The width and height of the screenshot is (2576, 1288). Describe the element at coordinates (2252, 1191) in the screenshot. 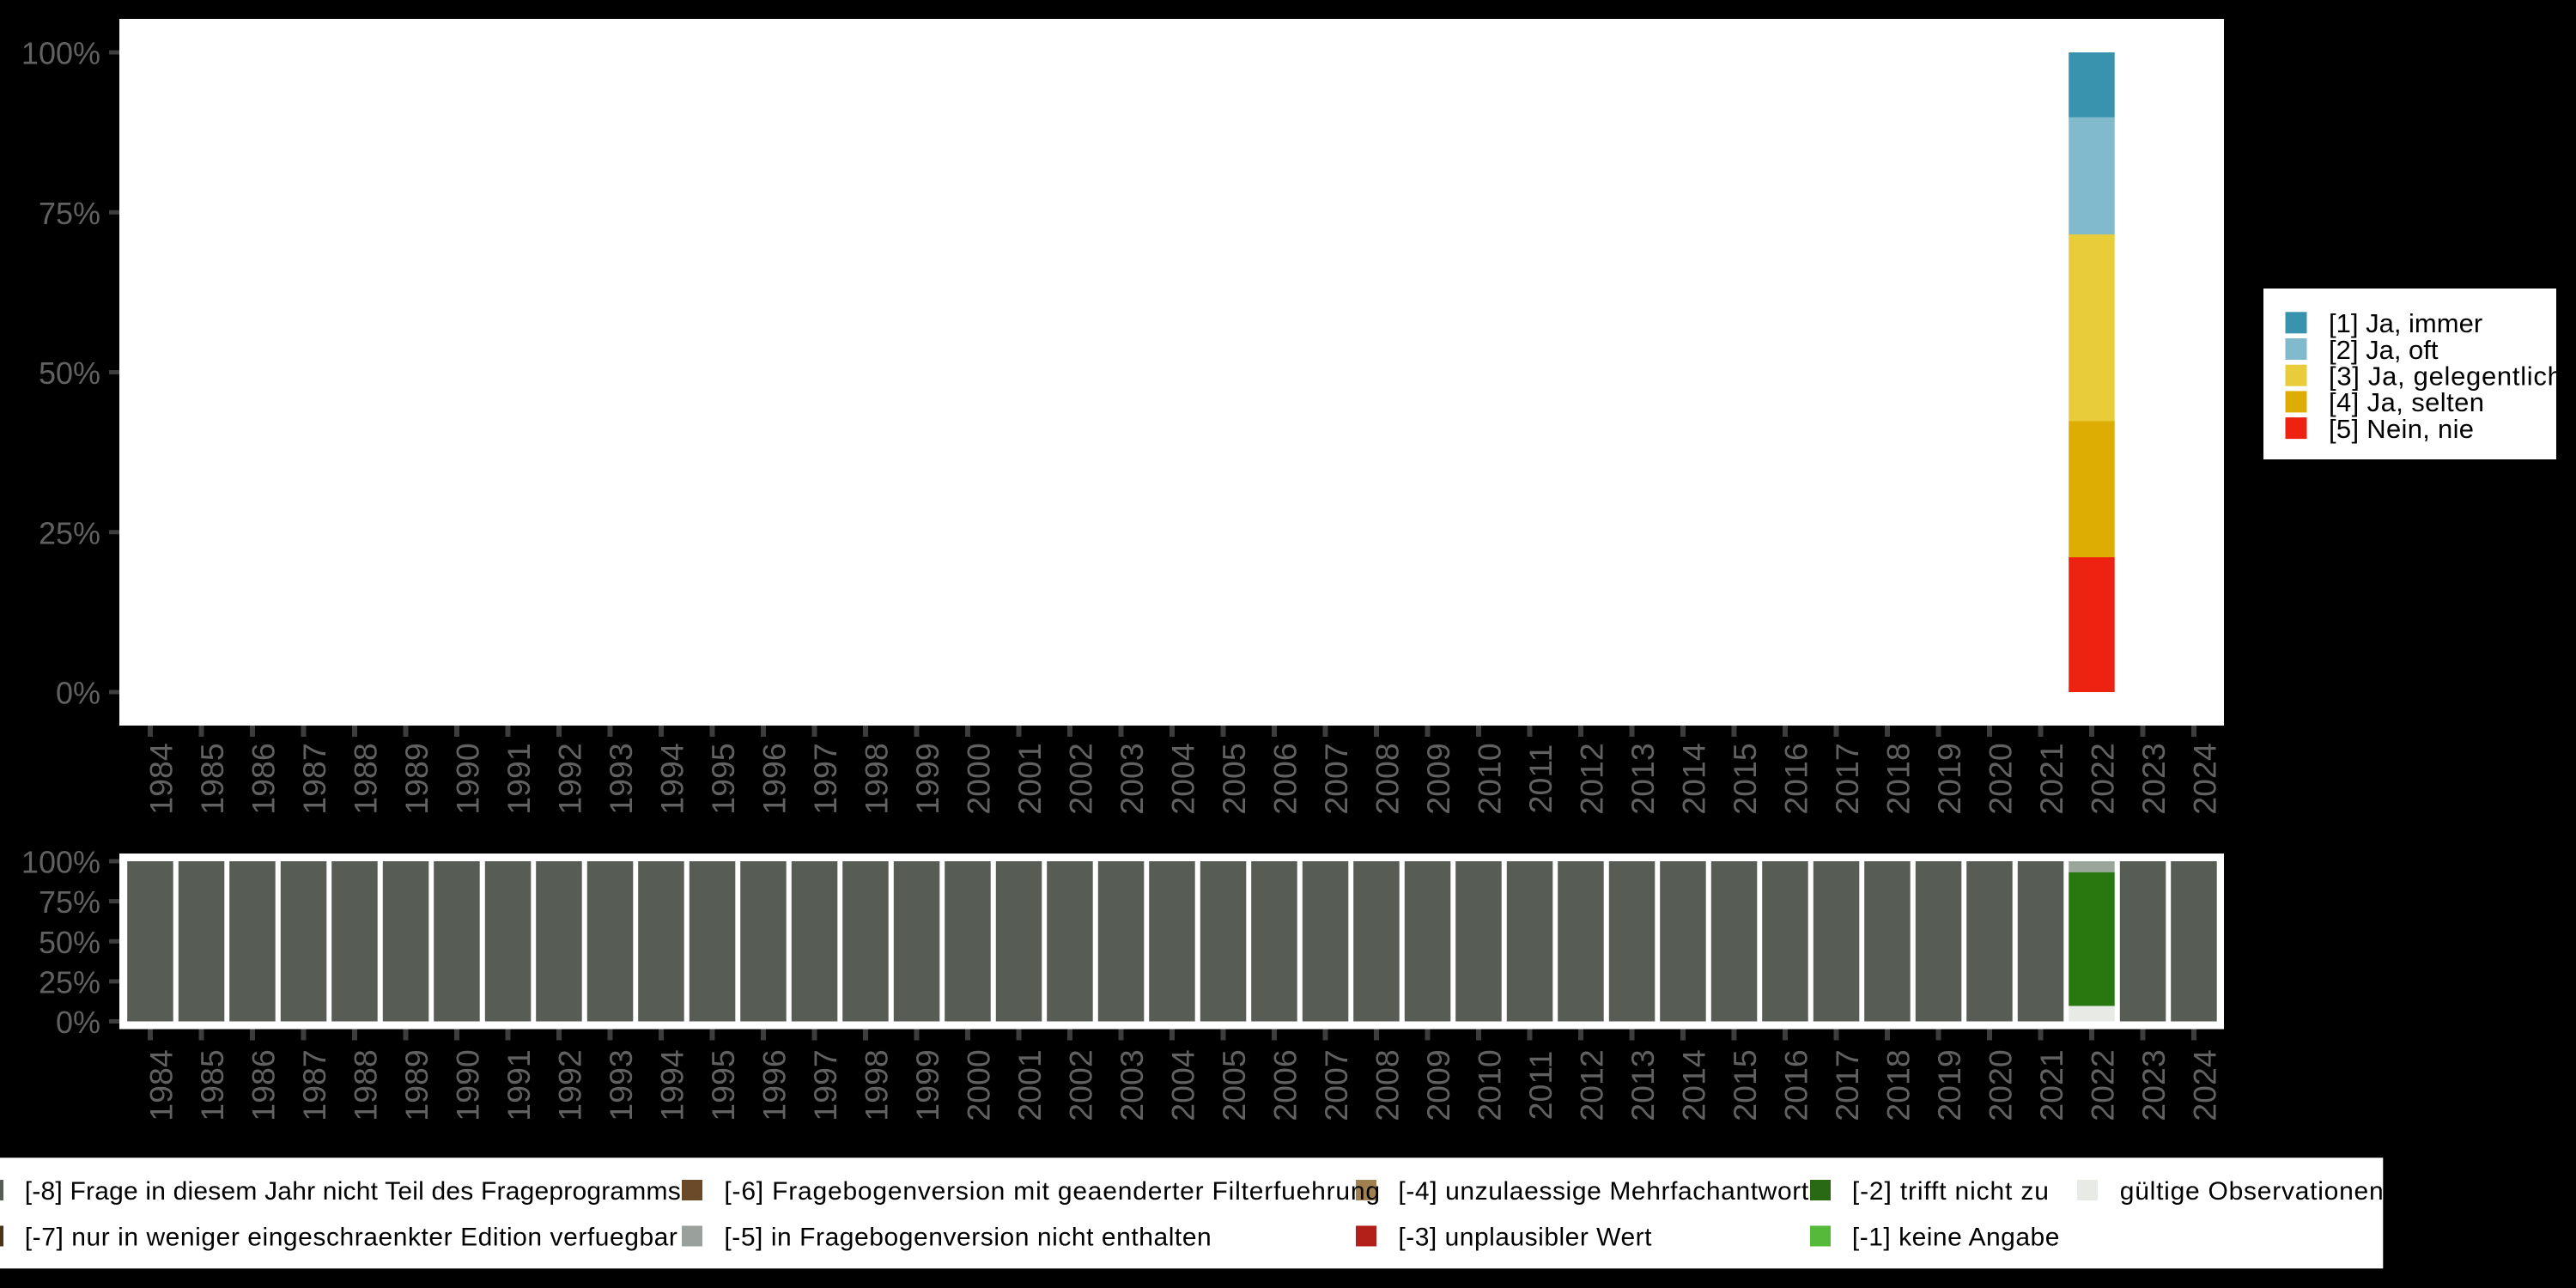

I see `svg-text: gültige Observationen` at that location.